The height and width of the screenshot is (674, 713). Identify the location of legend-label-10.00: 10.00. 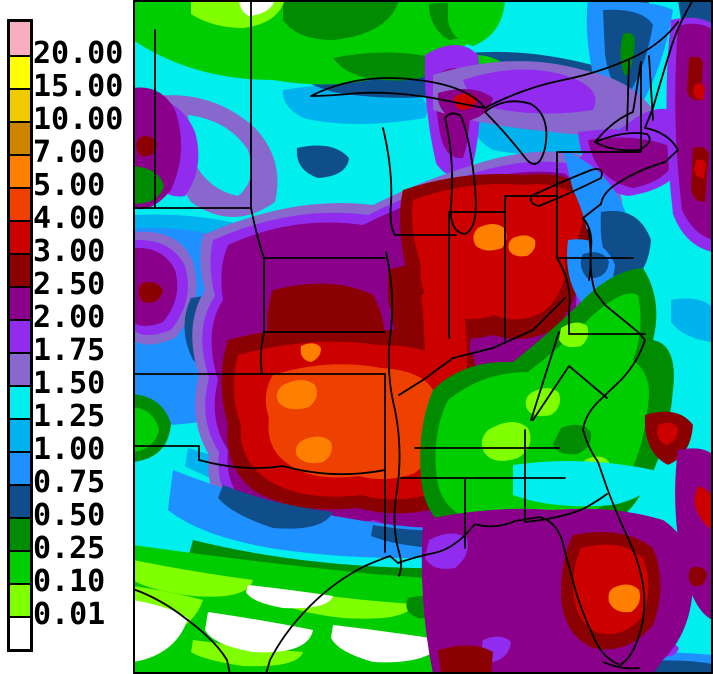
(78, 119).